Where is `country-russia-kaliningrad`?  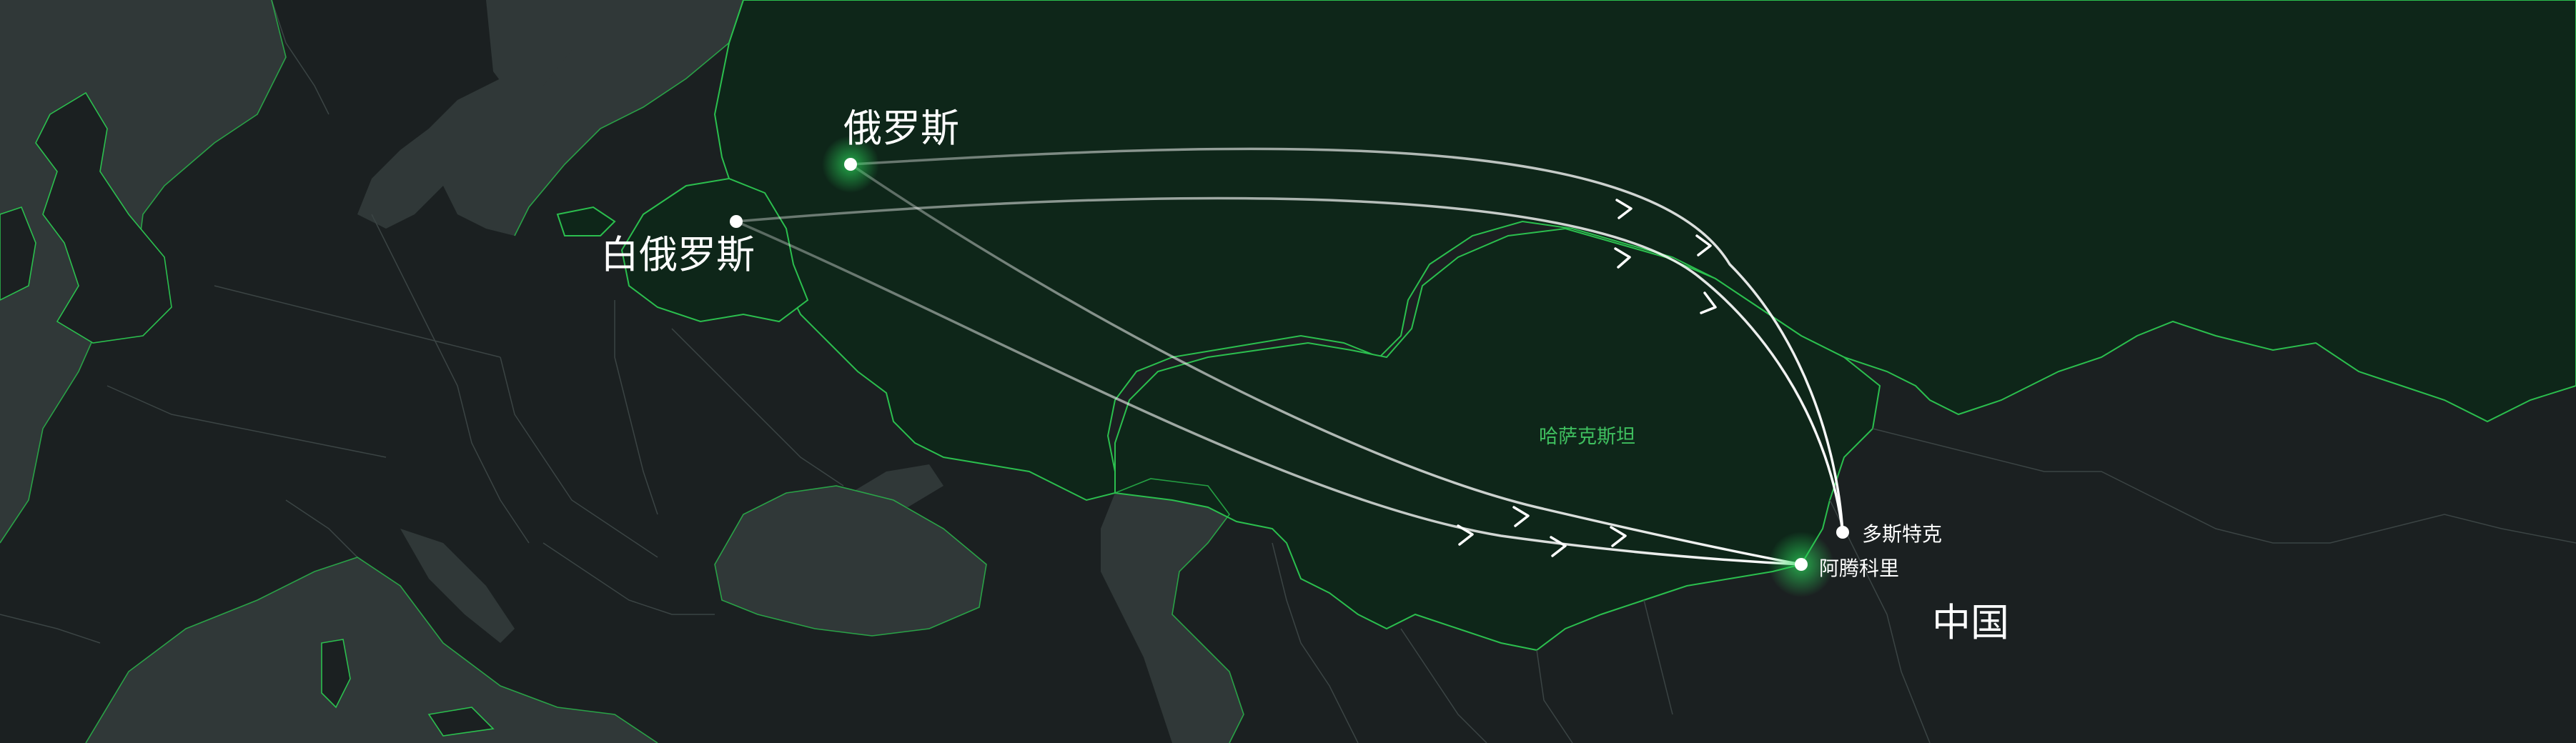
country-russia-kaliningrad is located at coordinates (586, 221).